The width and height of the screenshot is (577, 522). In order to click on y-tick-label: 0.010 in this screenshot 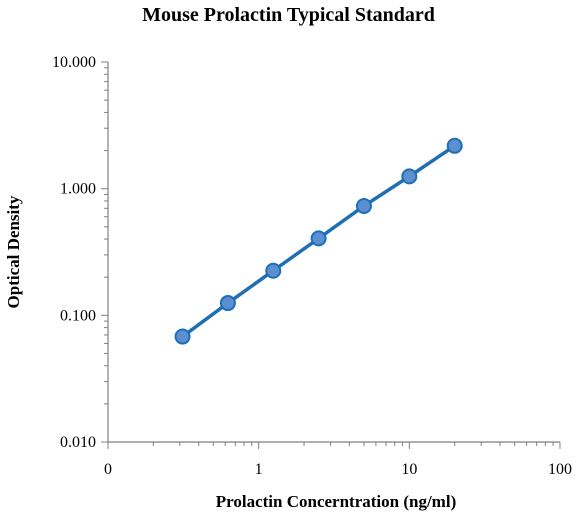, I will do `click(78, 442)`.